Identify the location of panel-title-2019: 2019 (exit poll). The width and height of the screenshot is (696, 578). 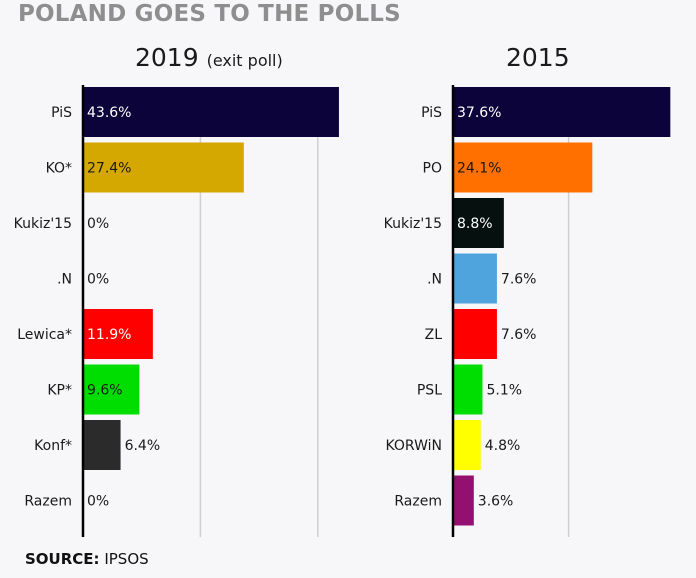
(209, 57).